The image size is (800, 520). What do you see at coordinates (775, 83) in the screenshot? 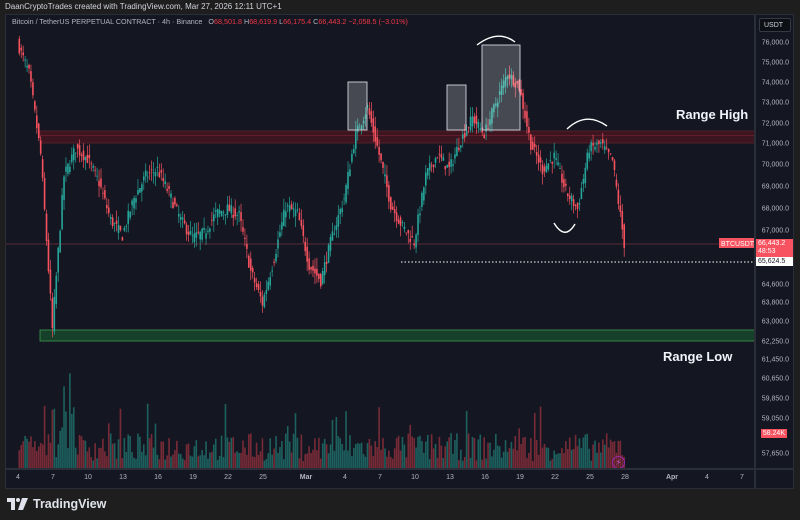
I see `price-axis-label: 74,000.0` at bounding box center [775, 83].